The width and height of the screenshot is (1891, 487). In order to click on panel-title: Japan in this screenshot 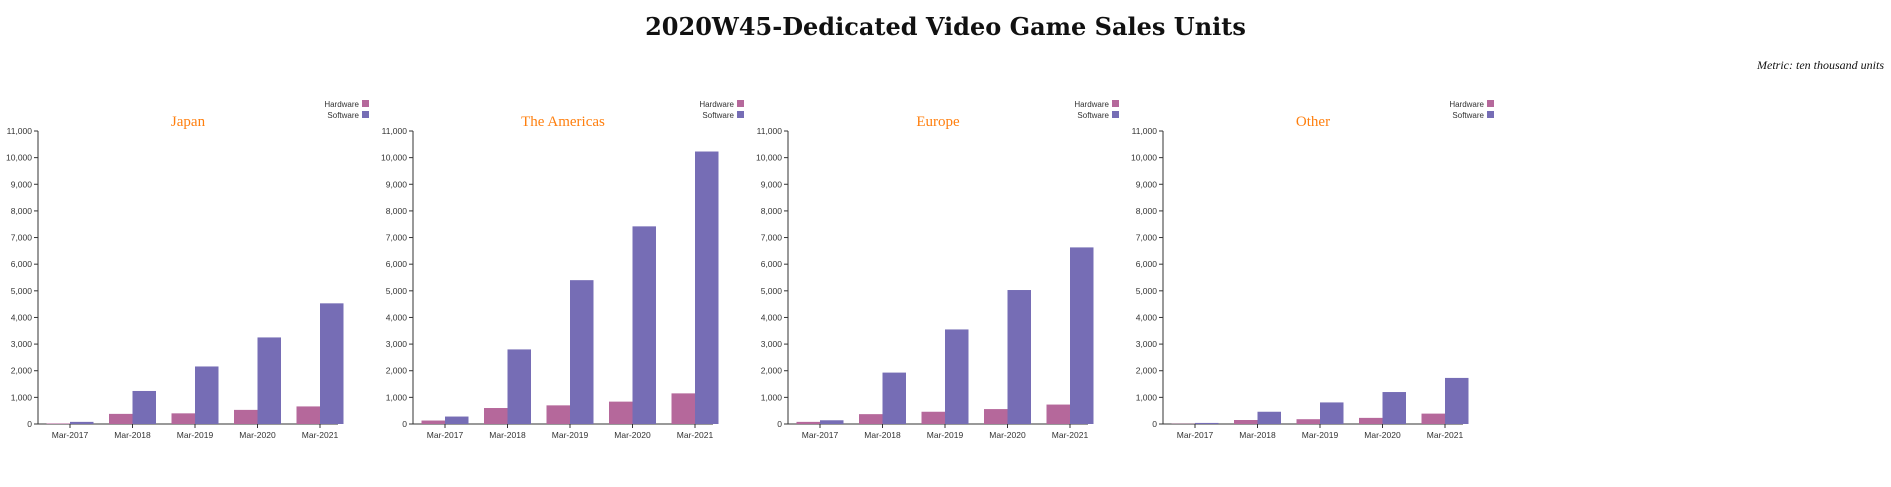, I will do `click(188, 122)`.